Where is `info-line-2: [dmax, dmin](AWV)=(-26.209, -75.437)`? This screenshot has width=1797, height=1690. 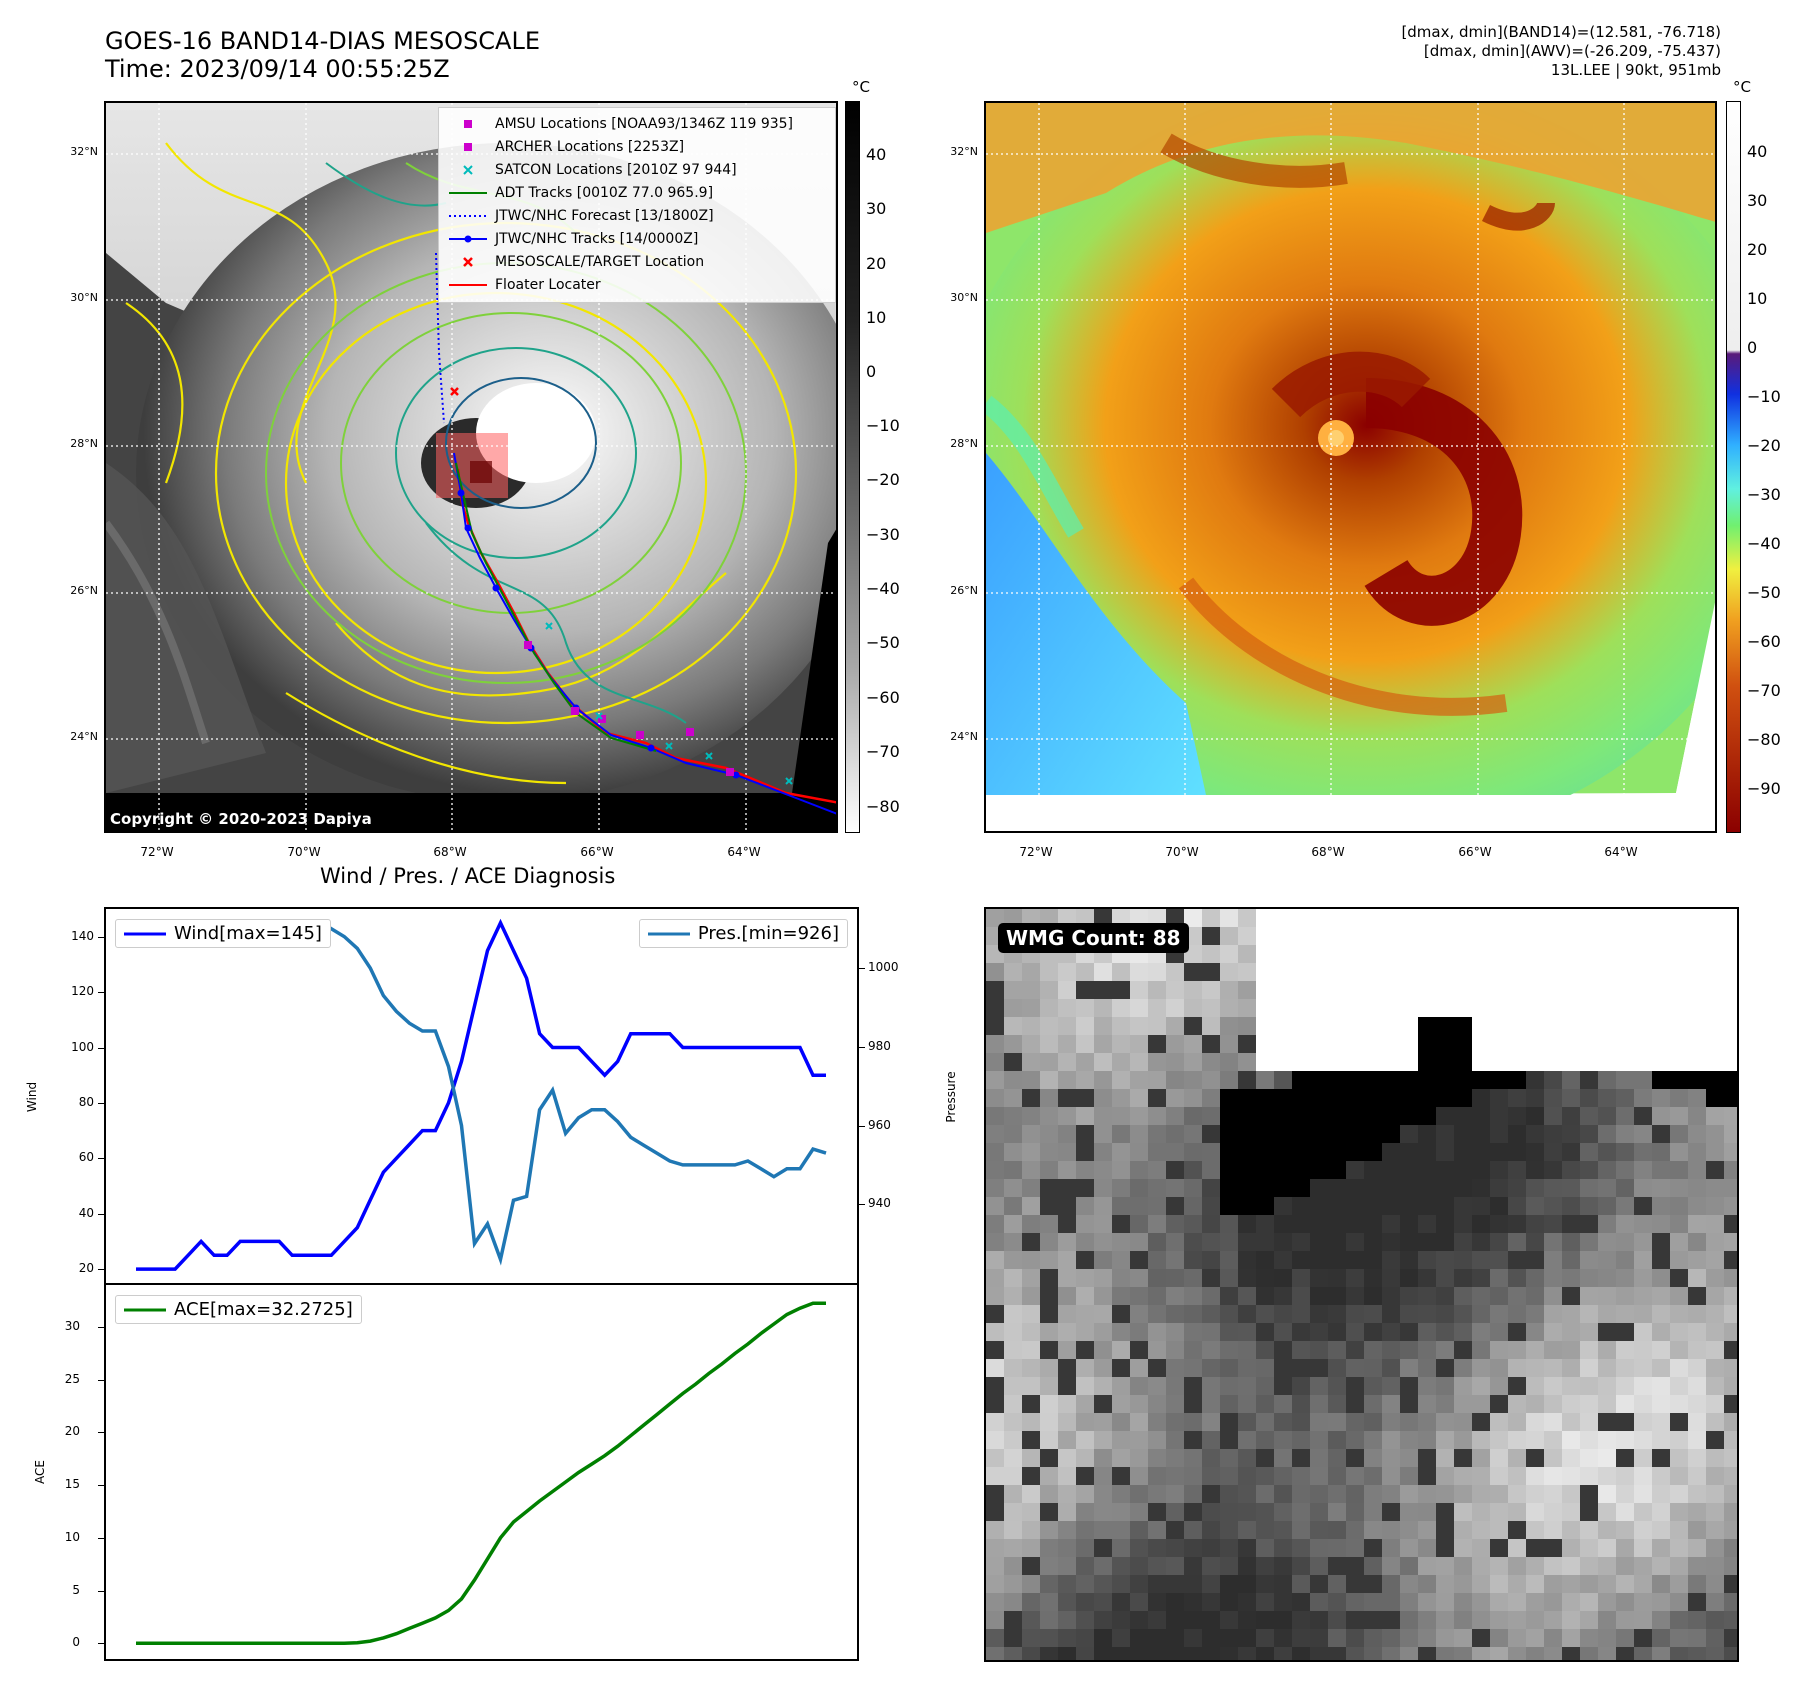
info-line-2: [dmax, dmin](AWV)=(-26.209, -75.437) is located at coordinates (1572, 51).